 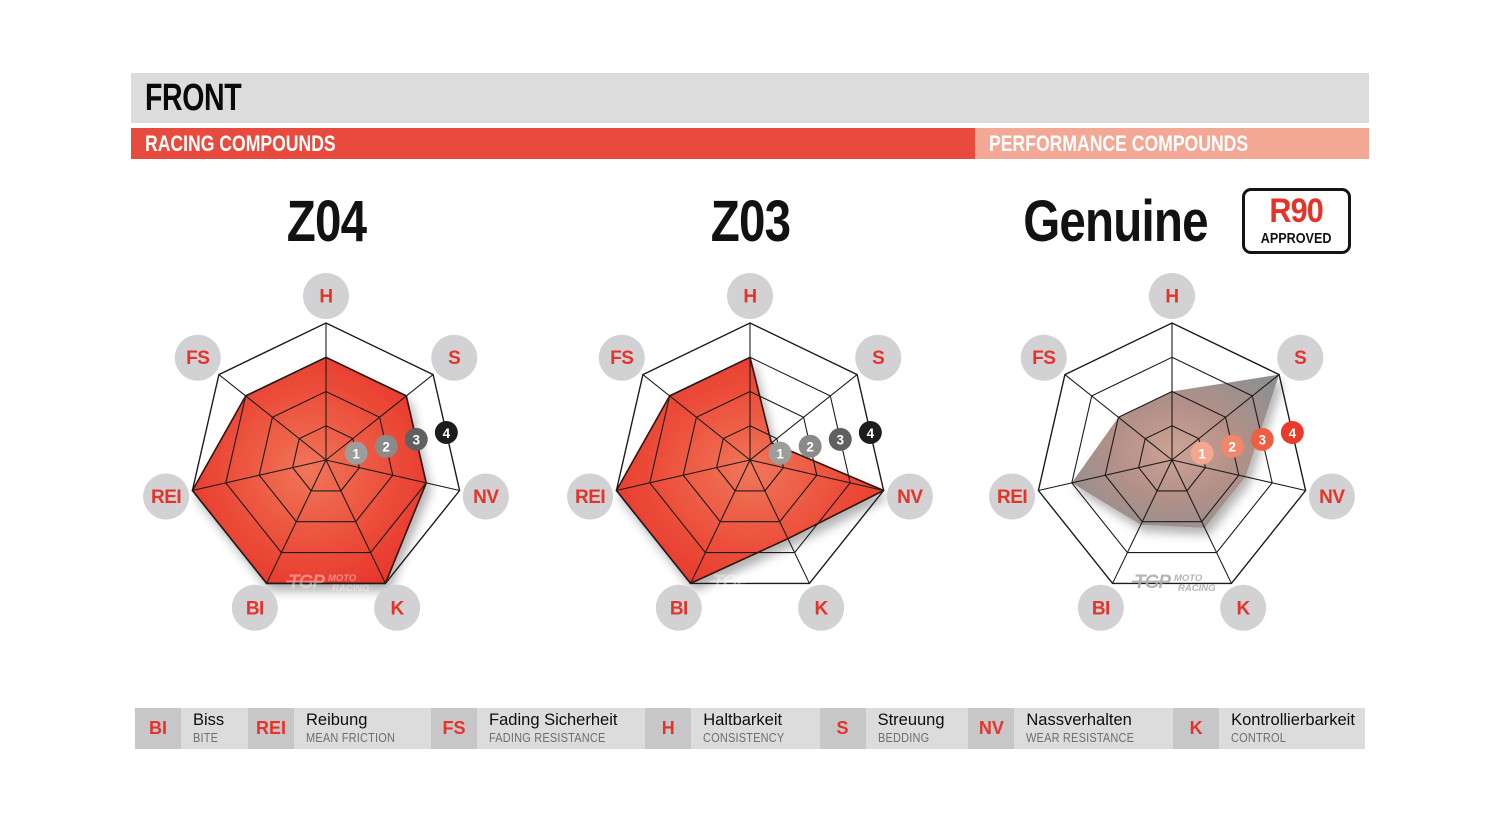 What do you see at coordinates (553, 720) in the screenshot?
I see `legend-name-german: Fading Sicherheit` at bounding box center [553, 720].